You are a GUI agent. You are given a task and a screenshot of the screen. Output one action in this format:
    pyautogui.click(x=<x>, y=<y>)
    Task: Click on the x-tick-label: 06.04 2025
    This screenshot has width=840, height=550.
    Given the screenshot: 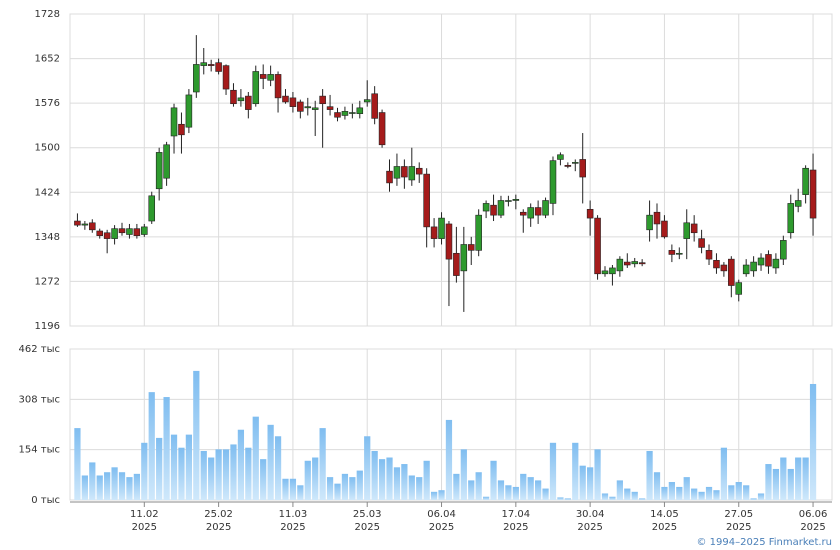 What is the action you would take?
    pyautogui.click(x=441, y=521)
    